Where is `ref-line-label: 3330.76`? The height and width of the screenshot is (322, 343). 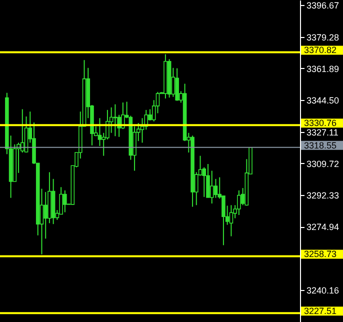 ref-line-label: 3330.76 is located at coordinates (320, 123).